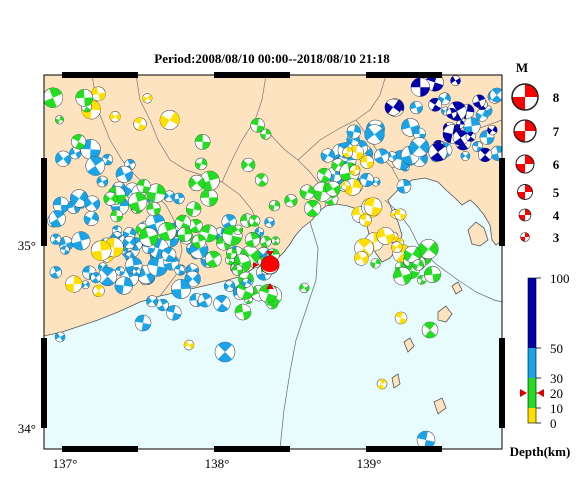  What do you see at coordinates (556, 408) in the screenshot?
I see `depth-tick-10: 10` at bounding box center [556, 408].